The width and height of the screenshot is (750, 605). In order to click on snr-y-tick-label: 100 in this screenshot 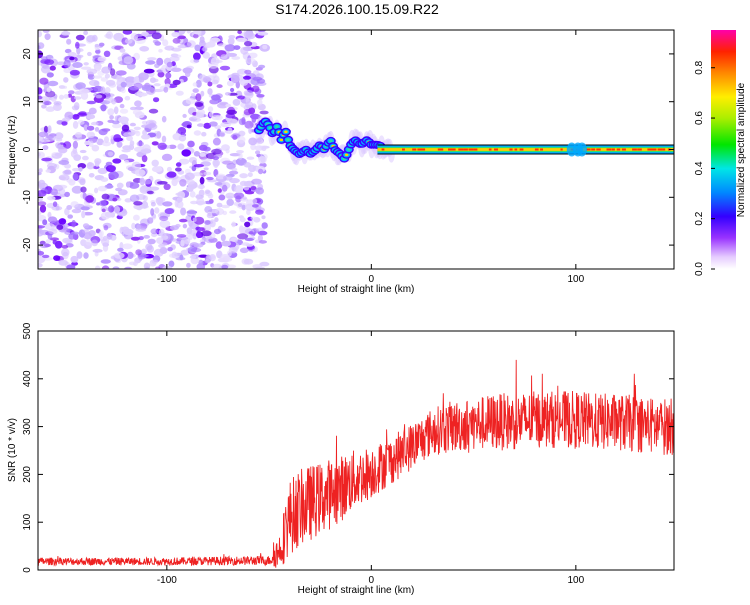, I will do `click(27, 521)`.